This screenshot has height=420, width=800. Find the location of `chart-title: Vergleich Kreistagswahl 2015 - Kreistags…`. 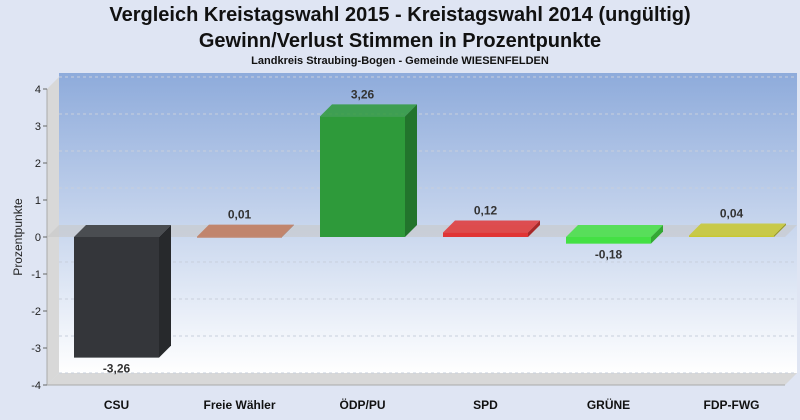

chart-title: Vergleich Kreistagswahl 2015 - Kreistags… is located at coordinates (400, 15).